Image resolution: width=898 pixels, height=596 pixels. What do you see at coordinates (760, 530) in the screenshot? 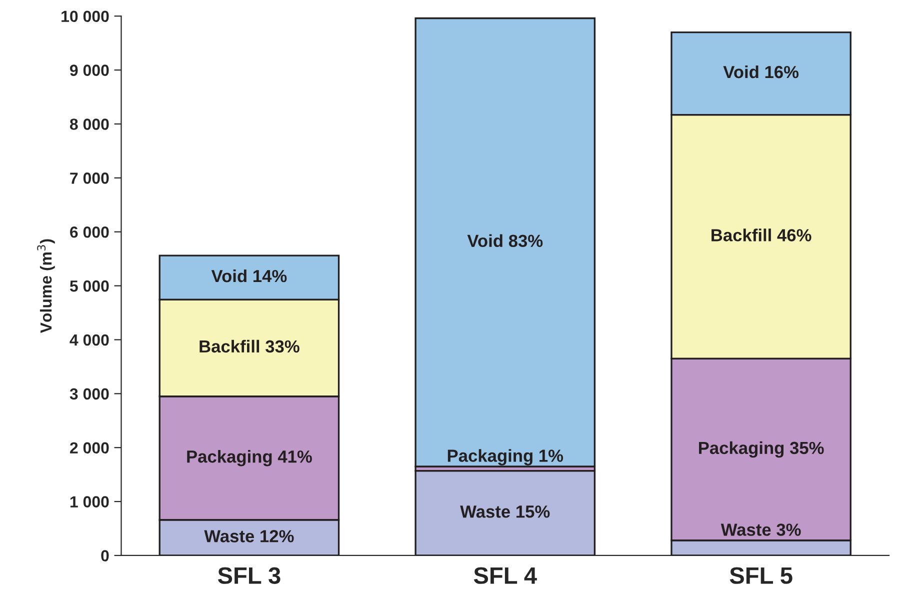
I see `data-label: Waste 3%` at bounding box center [760, 530].